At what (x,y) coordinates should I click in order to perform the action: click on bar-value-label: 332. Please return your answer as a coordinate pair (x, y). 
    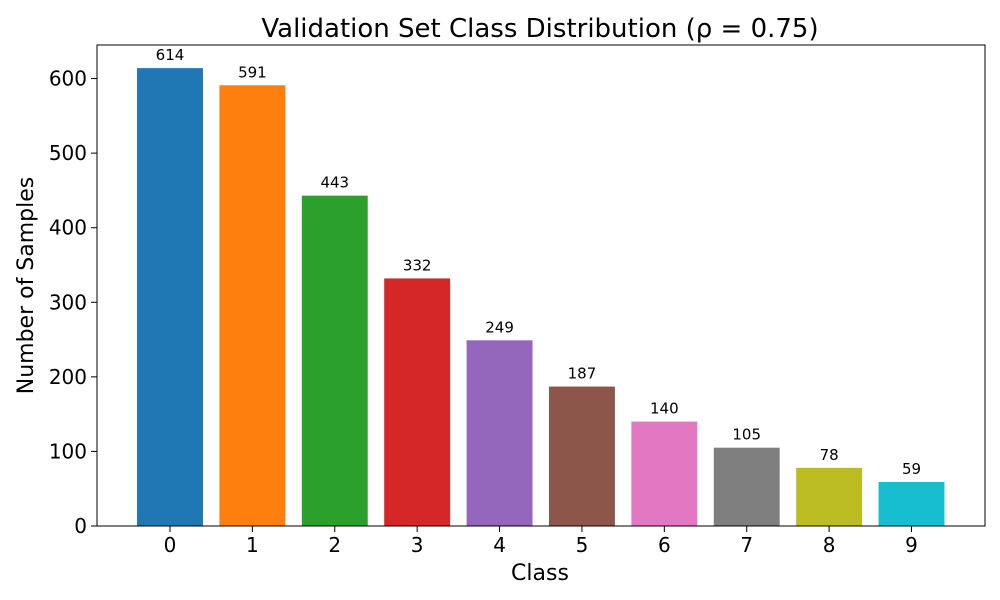
    Looking at the image, I should click on (417, 265).